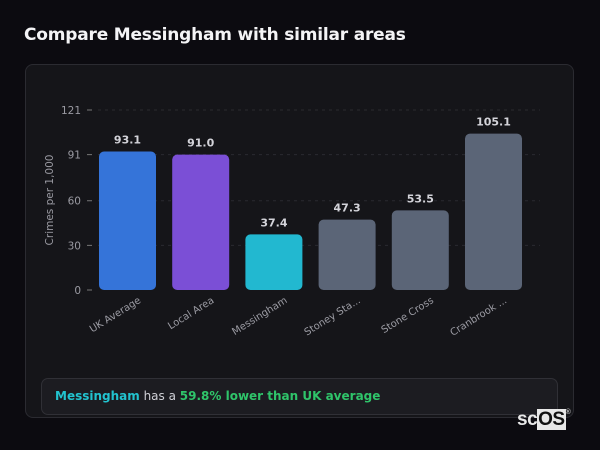  What do you see at coordinates (493, 122) in the screenshot?
I see `bar-value-label: 105.1` at bounding box center [493, 122].